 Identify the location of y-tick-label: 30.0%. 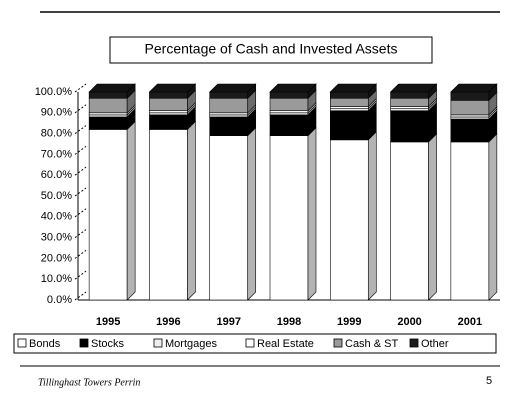
(56, 238).